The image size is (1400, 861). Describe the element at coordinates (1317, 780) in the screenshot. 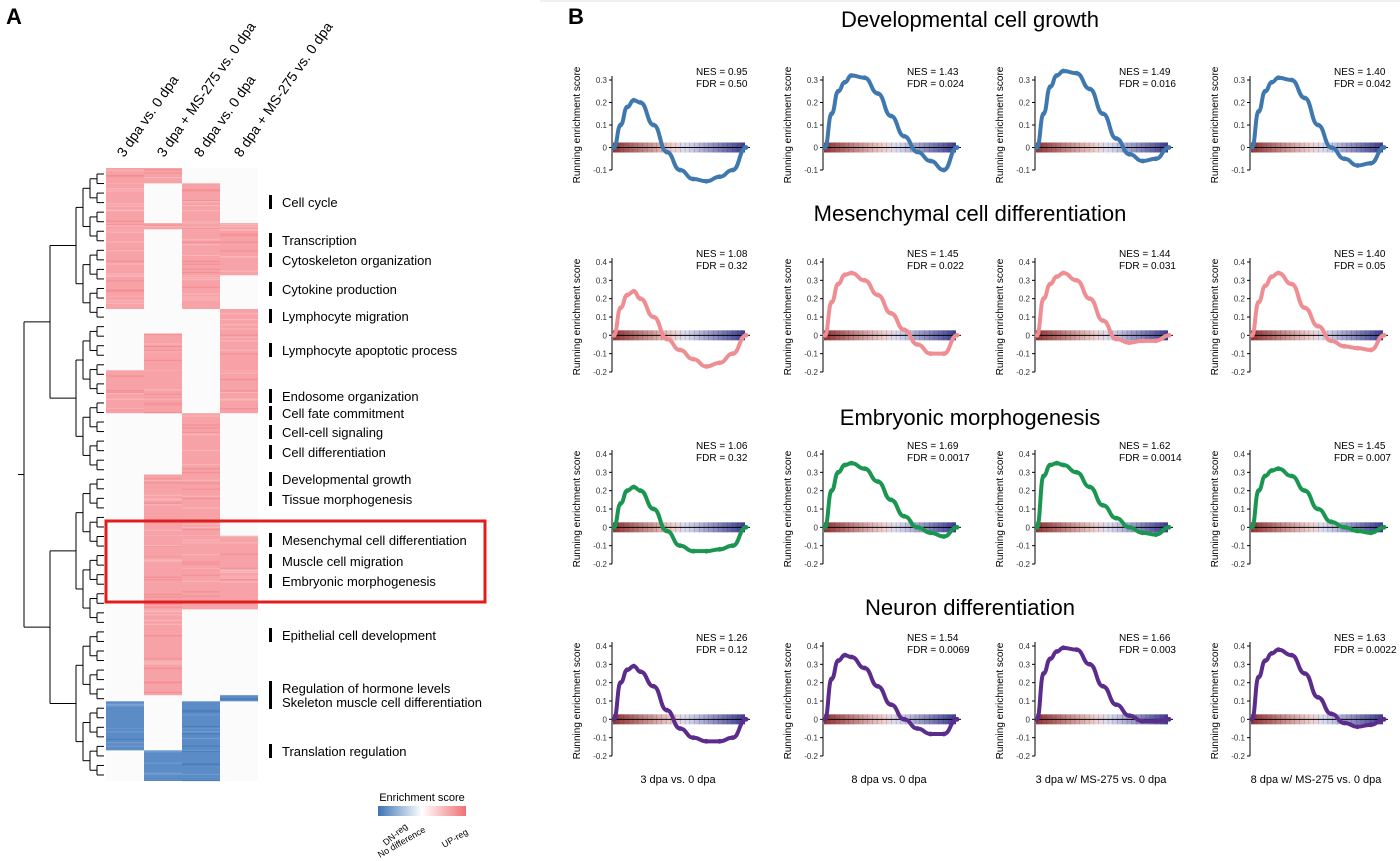

I see `gsea-condition-label: 8 dpa w/ MS-275 vs. 0 dpa` at that location.